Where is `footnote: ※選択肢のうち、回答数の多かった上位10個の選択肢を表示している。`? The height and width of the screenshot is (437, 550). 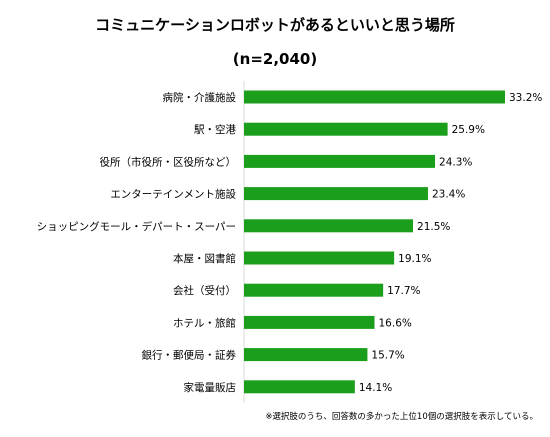
footnote: ※選択肢のうち、回答数の多かった上位10個の選択肢を表示している。 is located at coordinates (401, 417).